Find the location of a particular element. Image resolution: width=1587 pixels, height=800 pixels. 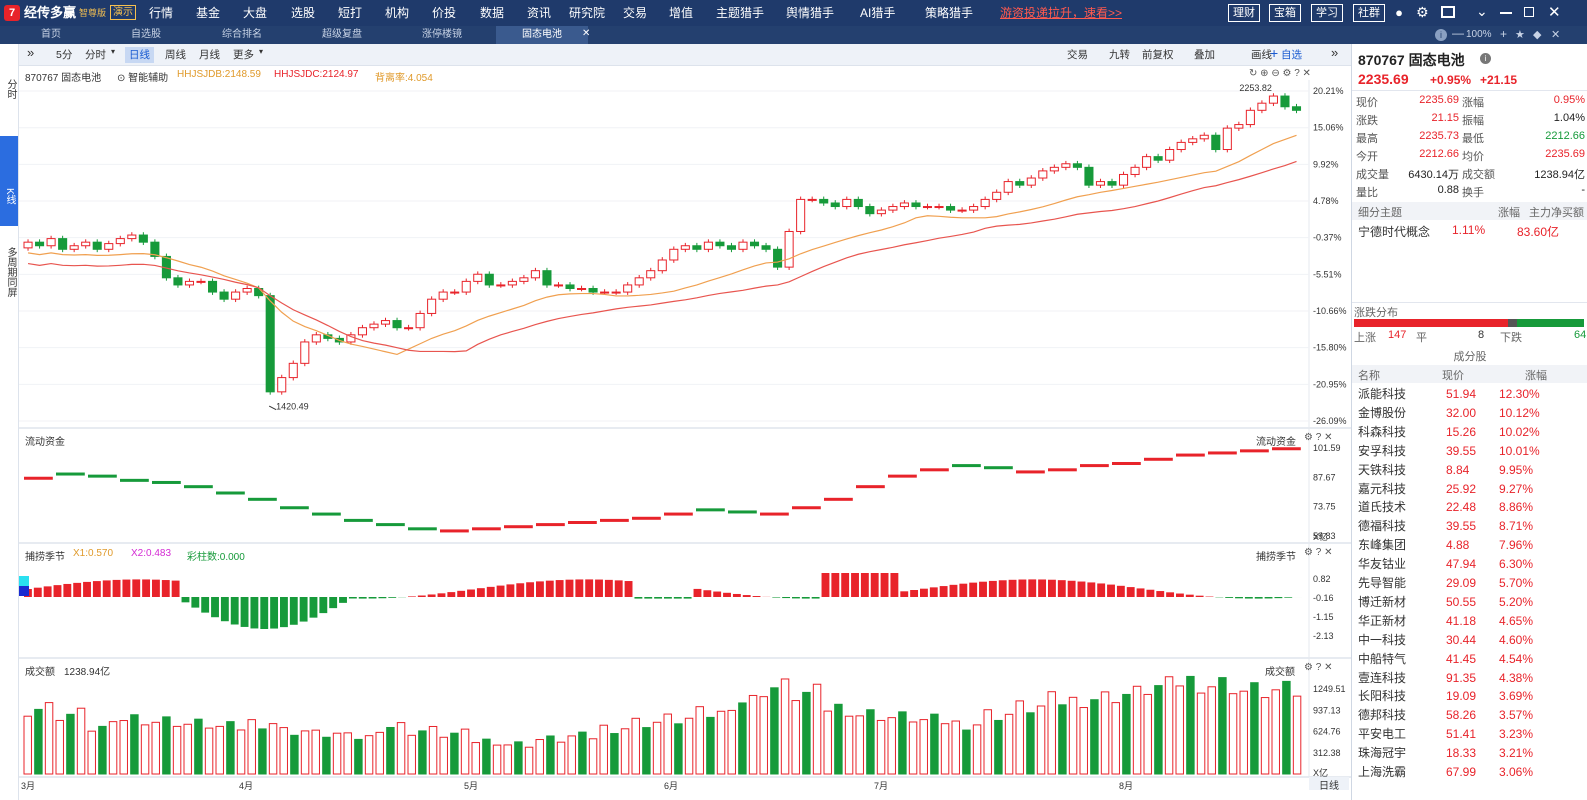

stock-row: 道氏技术 22.48 8.86% is located at coordinates (1469, 507).